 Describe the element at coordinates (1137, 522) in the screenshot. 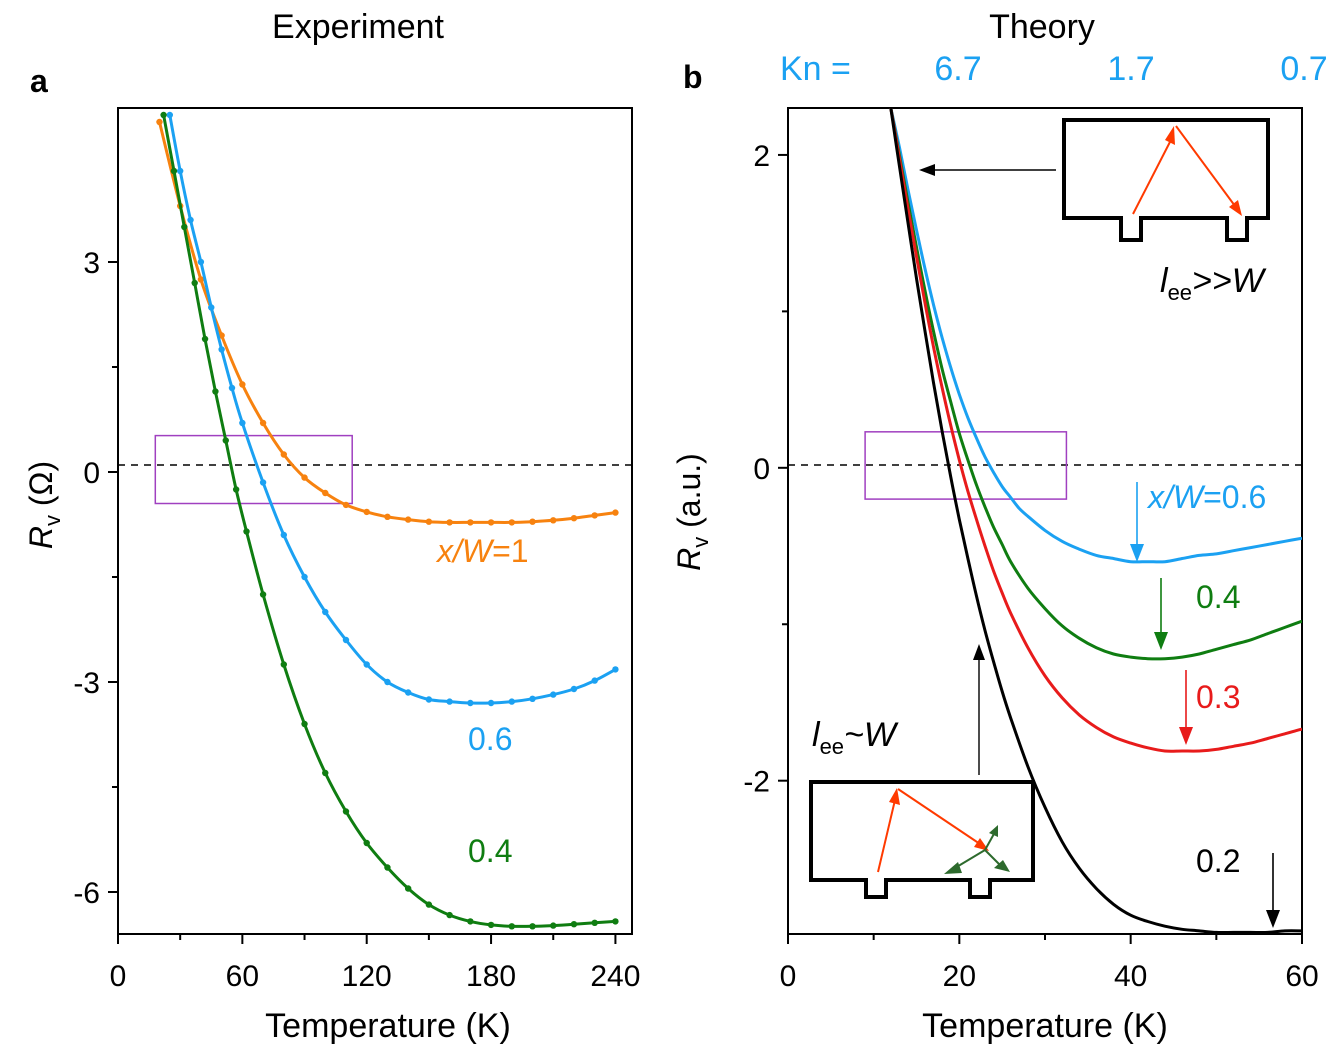

I see `arrow-0-6-marker` at that location.